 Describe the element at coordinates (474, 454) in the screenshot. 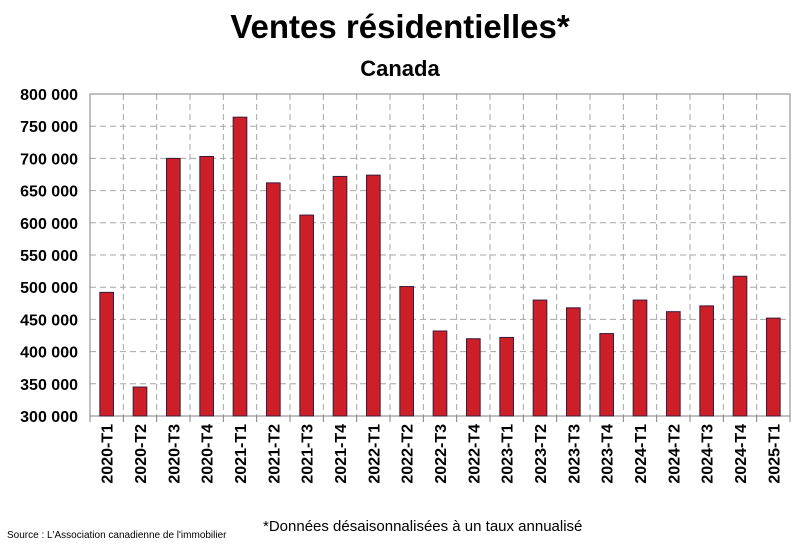

I see `x-tick-label: 2022-T4` at that location.